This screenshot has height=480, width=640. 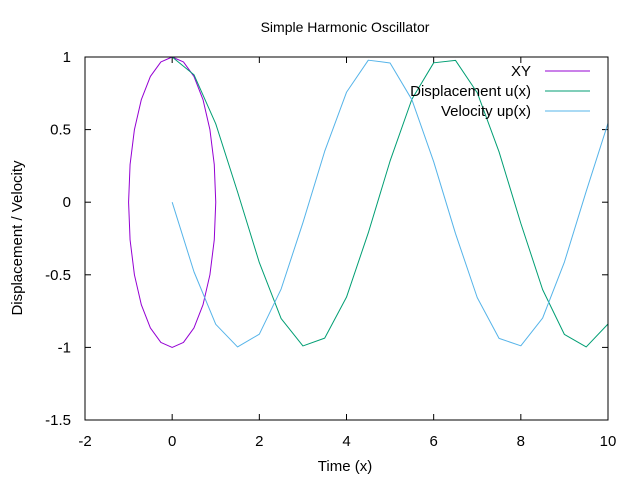 I want to click on legend-label-xy: XY, so click(x=521, y=71).